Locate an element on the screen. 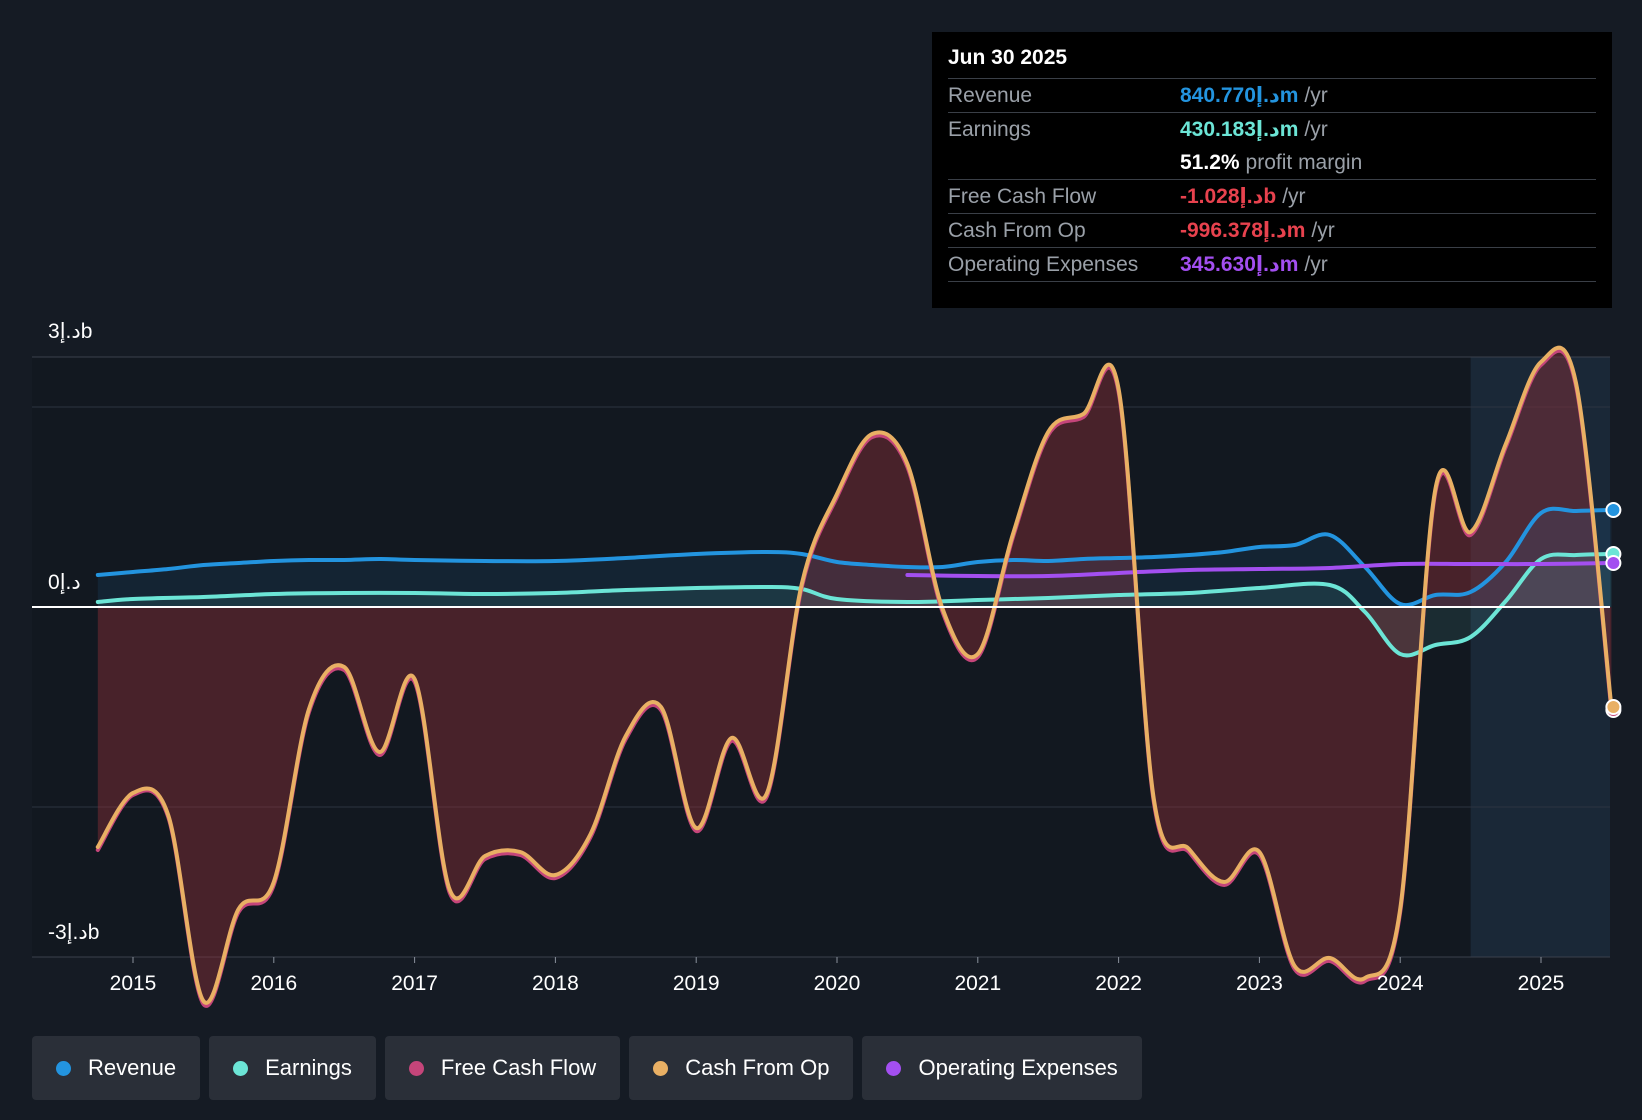 The width and height of the screenshot is (1642, 1120). x-tick-label: 2017 is located at coordinates (414, 983).